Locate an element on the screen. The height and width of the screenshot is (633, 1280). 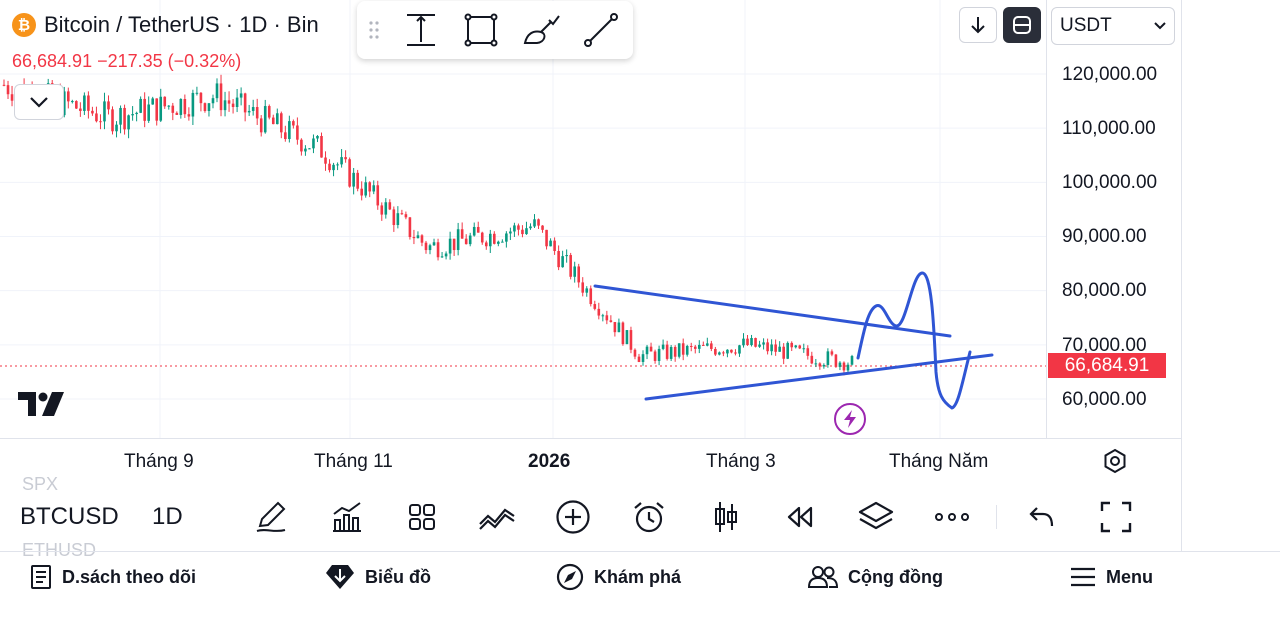
add-button is located at coordinates (573, 517).